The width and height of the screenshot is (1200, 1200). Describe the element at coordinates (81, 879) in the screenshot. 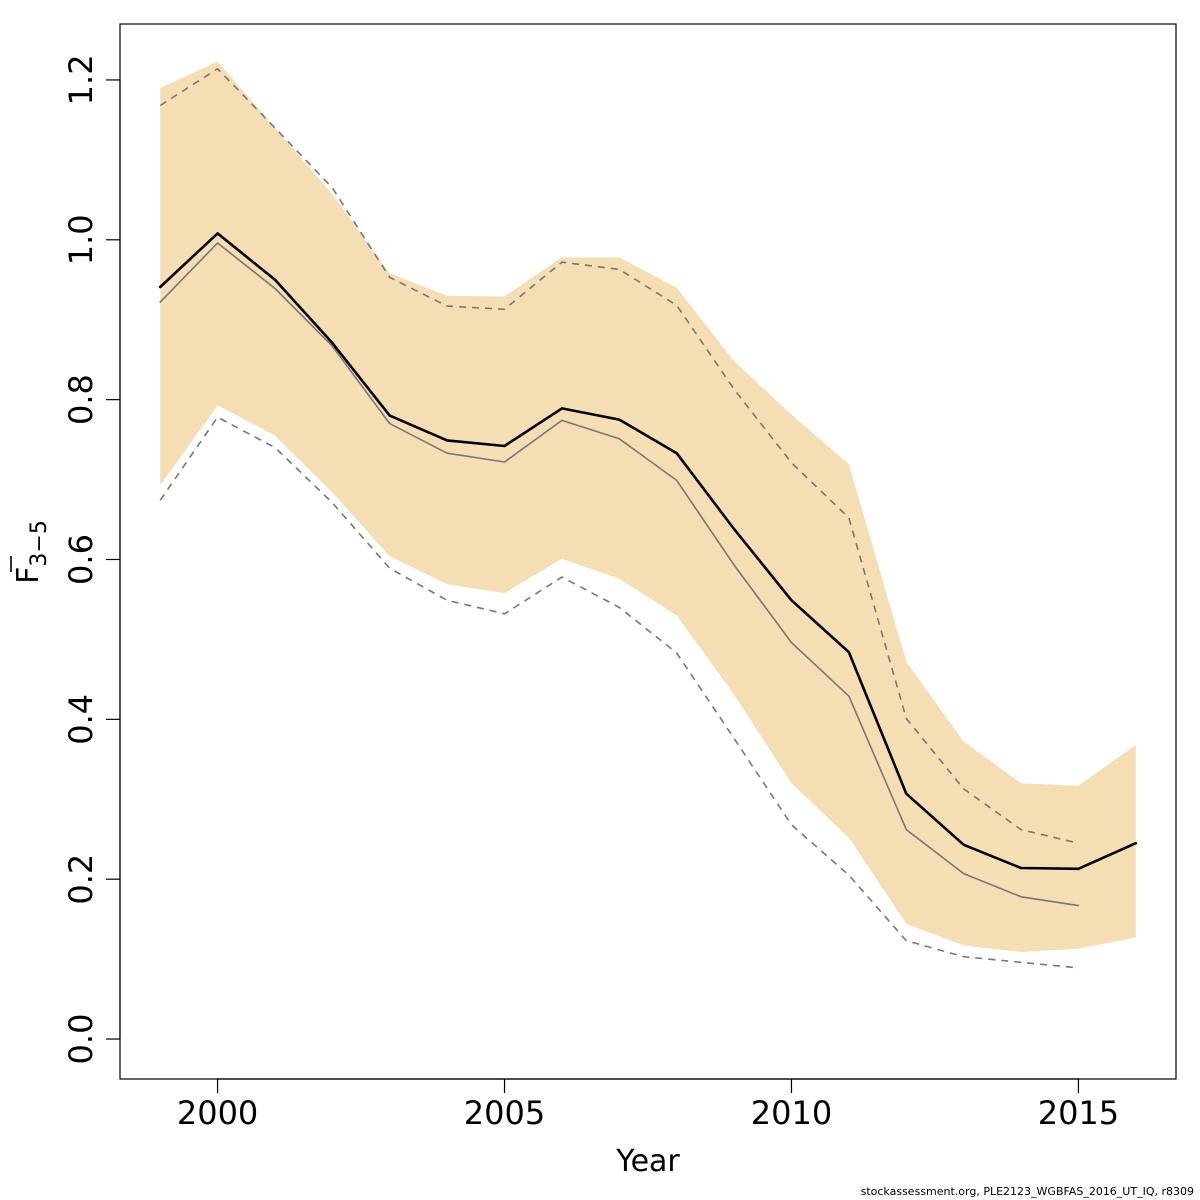

I see `y-tick-label: 0.2` at that location.